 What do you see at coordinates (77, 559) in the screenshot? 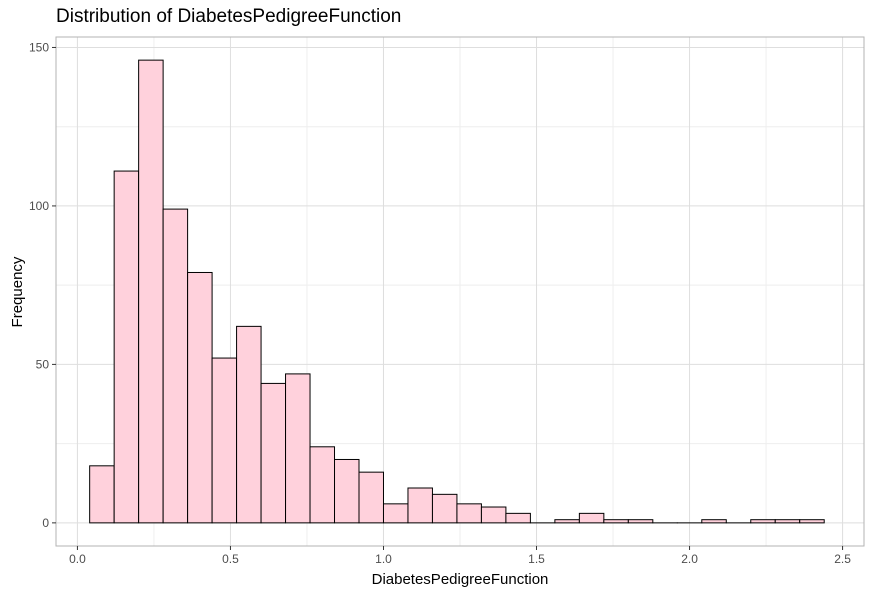
I see `x-tick-label: 0.0` at bounding box center [77, 559].